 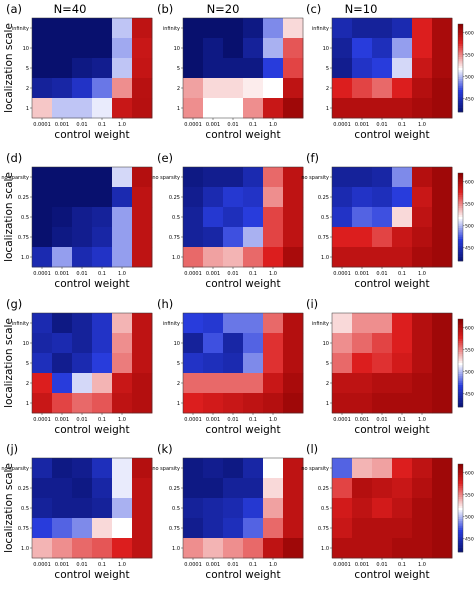 What do you see at coordinates (326, 49) in the screenshot?
I see `y-tick-label: 10` at bounding box center [326, 49].